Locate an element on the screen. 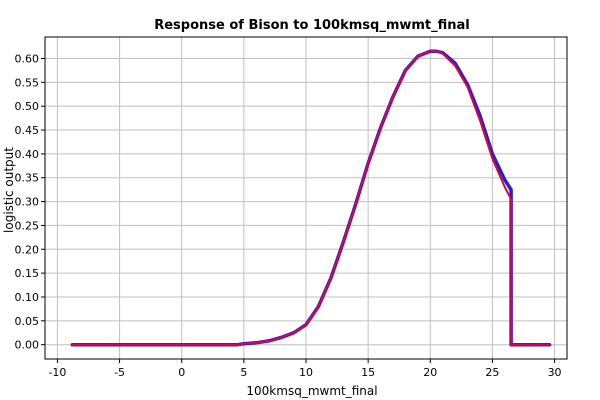  x-tick-label: 30 is located at coordinates (555, 372).